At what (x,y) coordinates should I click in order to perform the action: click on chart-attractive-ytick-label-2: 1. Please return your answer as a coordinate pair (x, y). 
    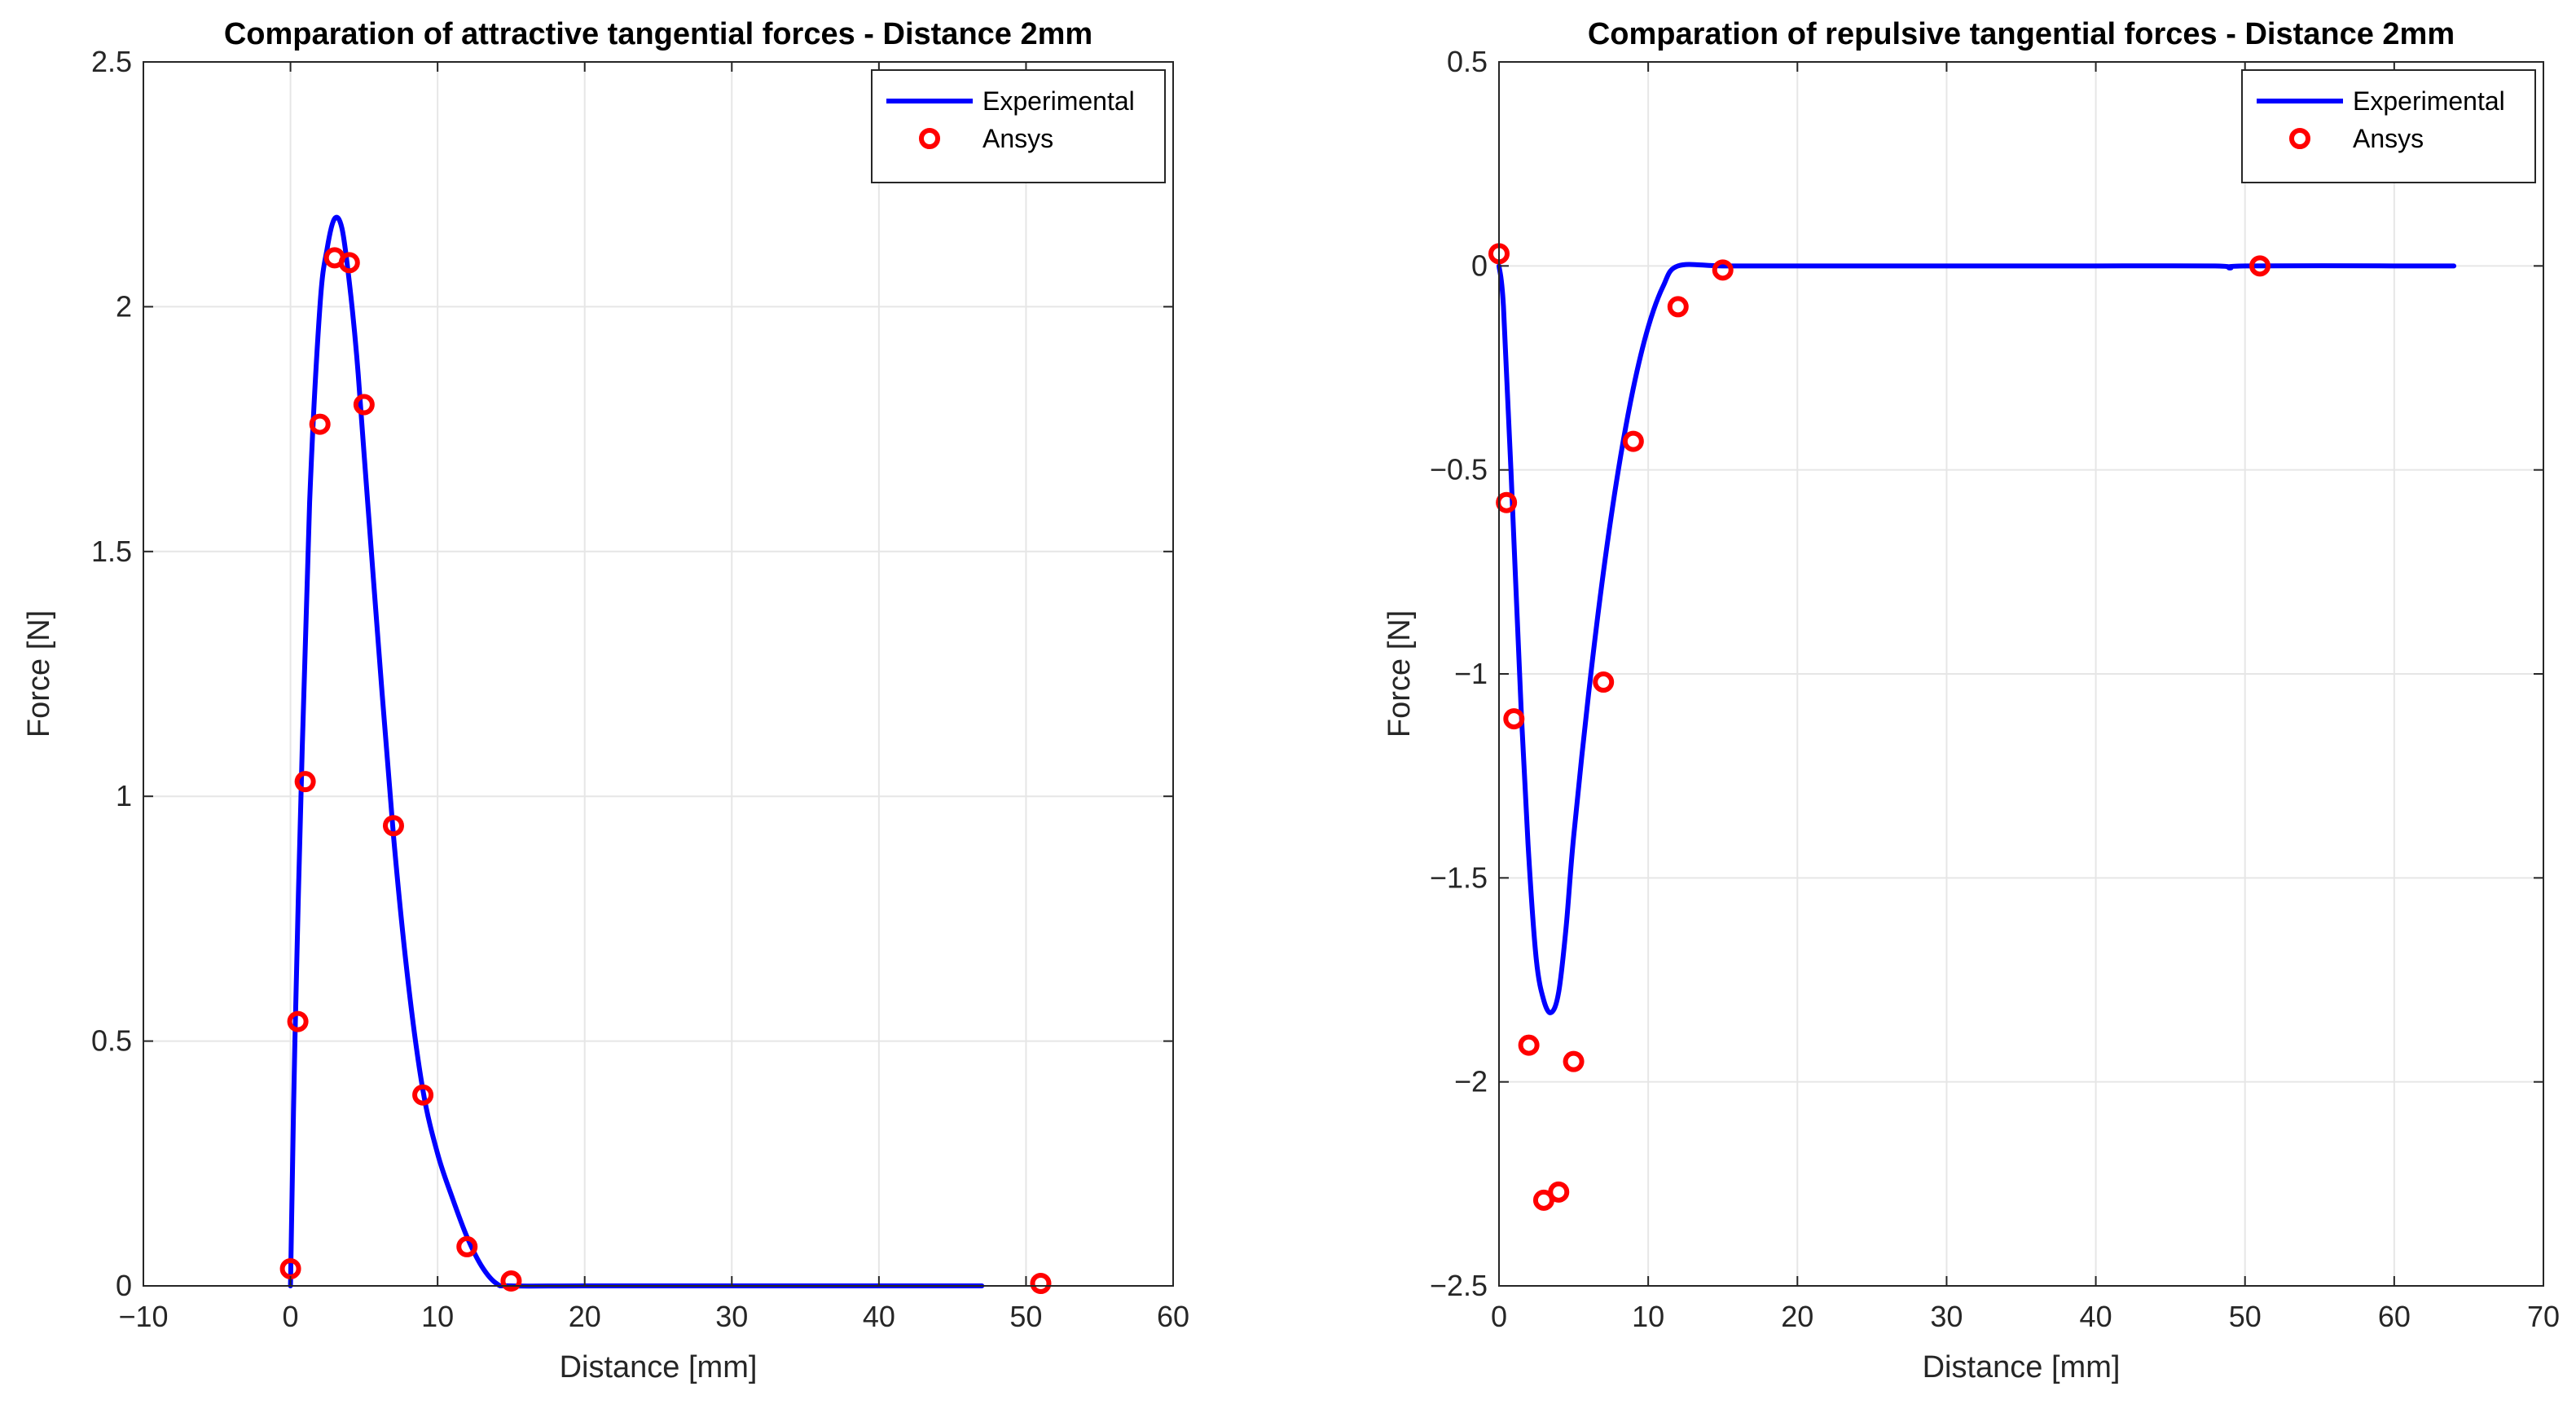
    Looking at the image, I should click on (124, 795).